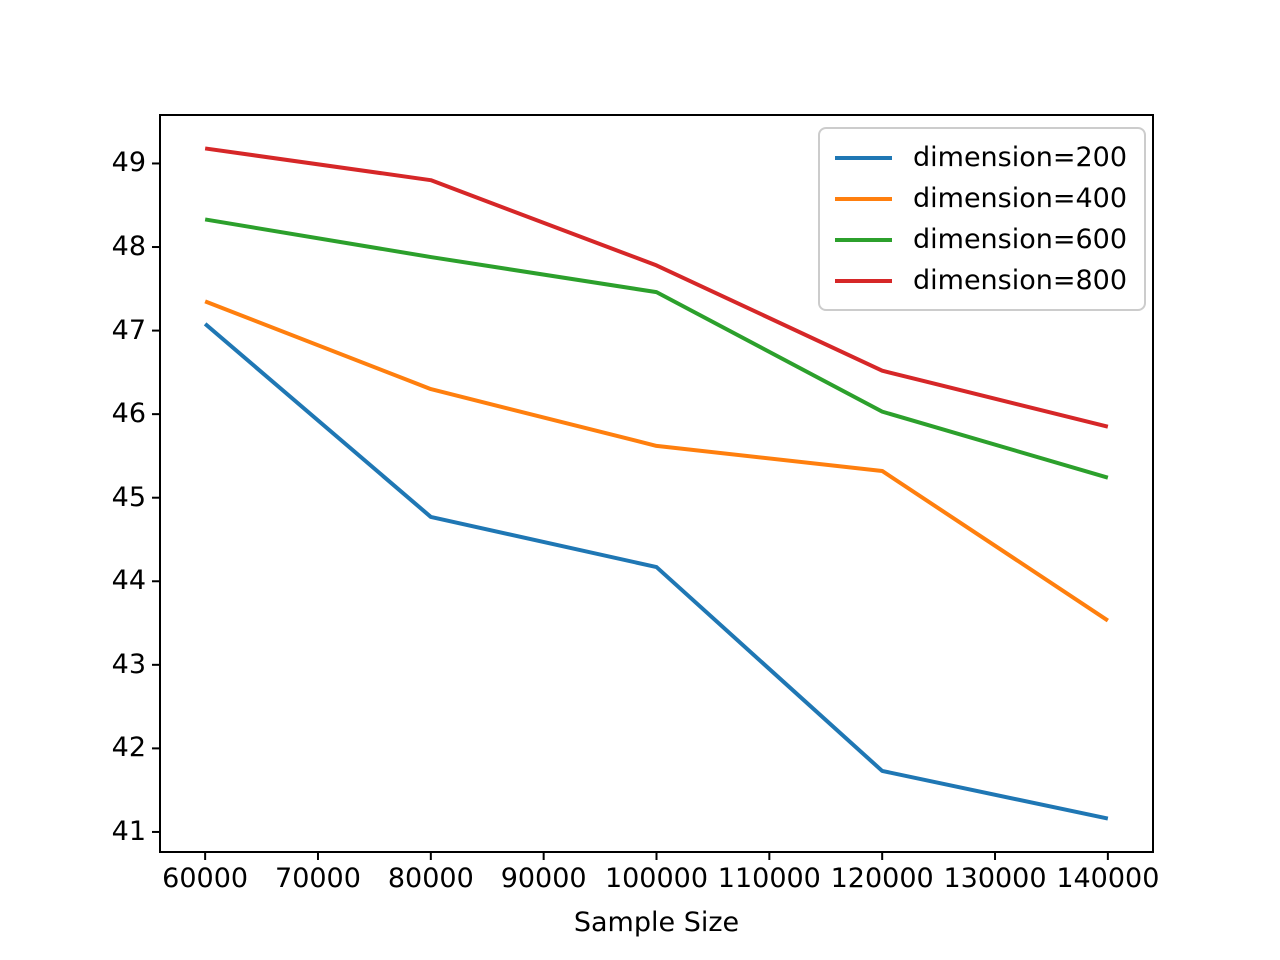  Describe the element at coordinates (128, 581) in the screenshot. I see `y-tick-label: 44` at that location.